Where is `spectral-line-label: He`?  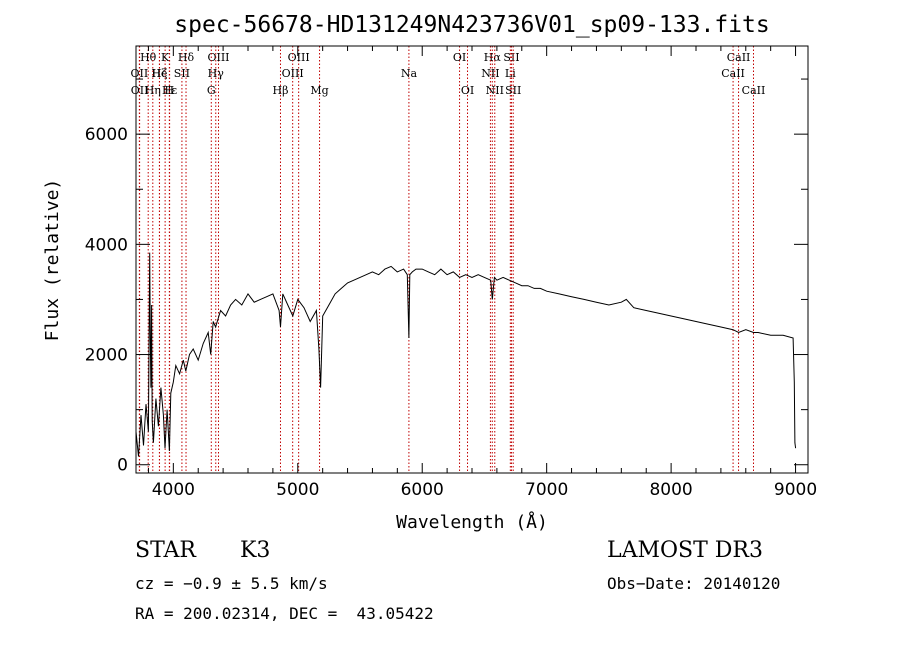
spectral-line-label: He is located at coordinates (159, 73).